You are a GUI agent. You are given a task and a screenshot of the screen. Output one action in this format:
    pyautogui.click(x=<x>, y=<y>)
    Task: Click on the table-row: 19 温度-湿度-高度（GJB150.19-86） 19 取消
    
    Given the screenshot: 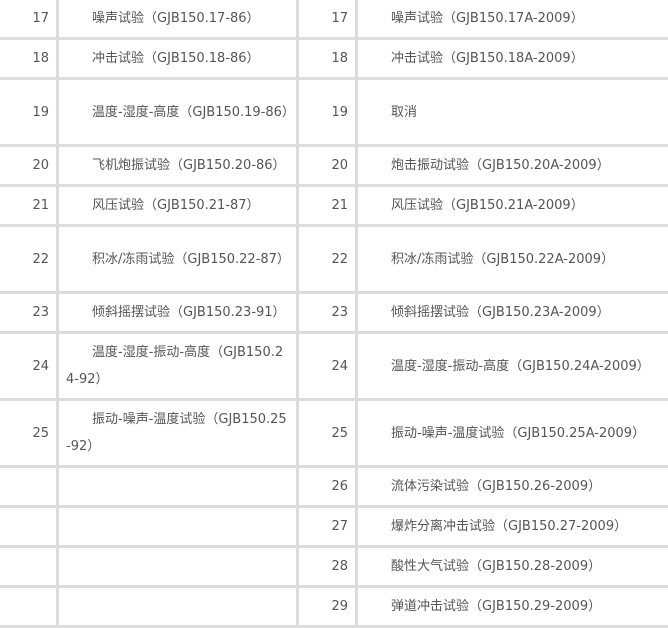 What is the action you would take?
    pyautogui.click(x=334, y=112)
    